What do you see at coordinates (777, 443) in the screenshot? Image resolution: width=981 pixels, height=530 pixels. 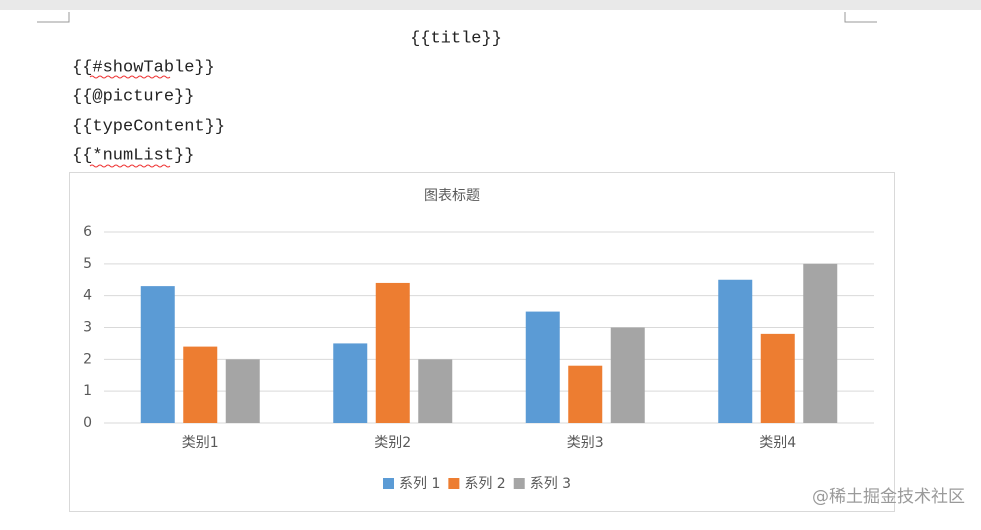 I see `x-tick-label: 类别4` at bounding box center [777, 443].